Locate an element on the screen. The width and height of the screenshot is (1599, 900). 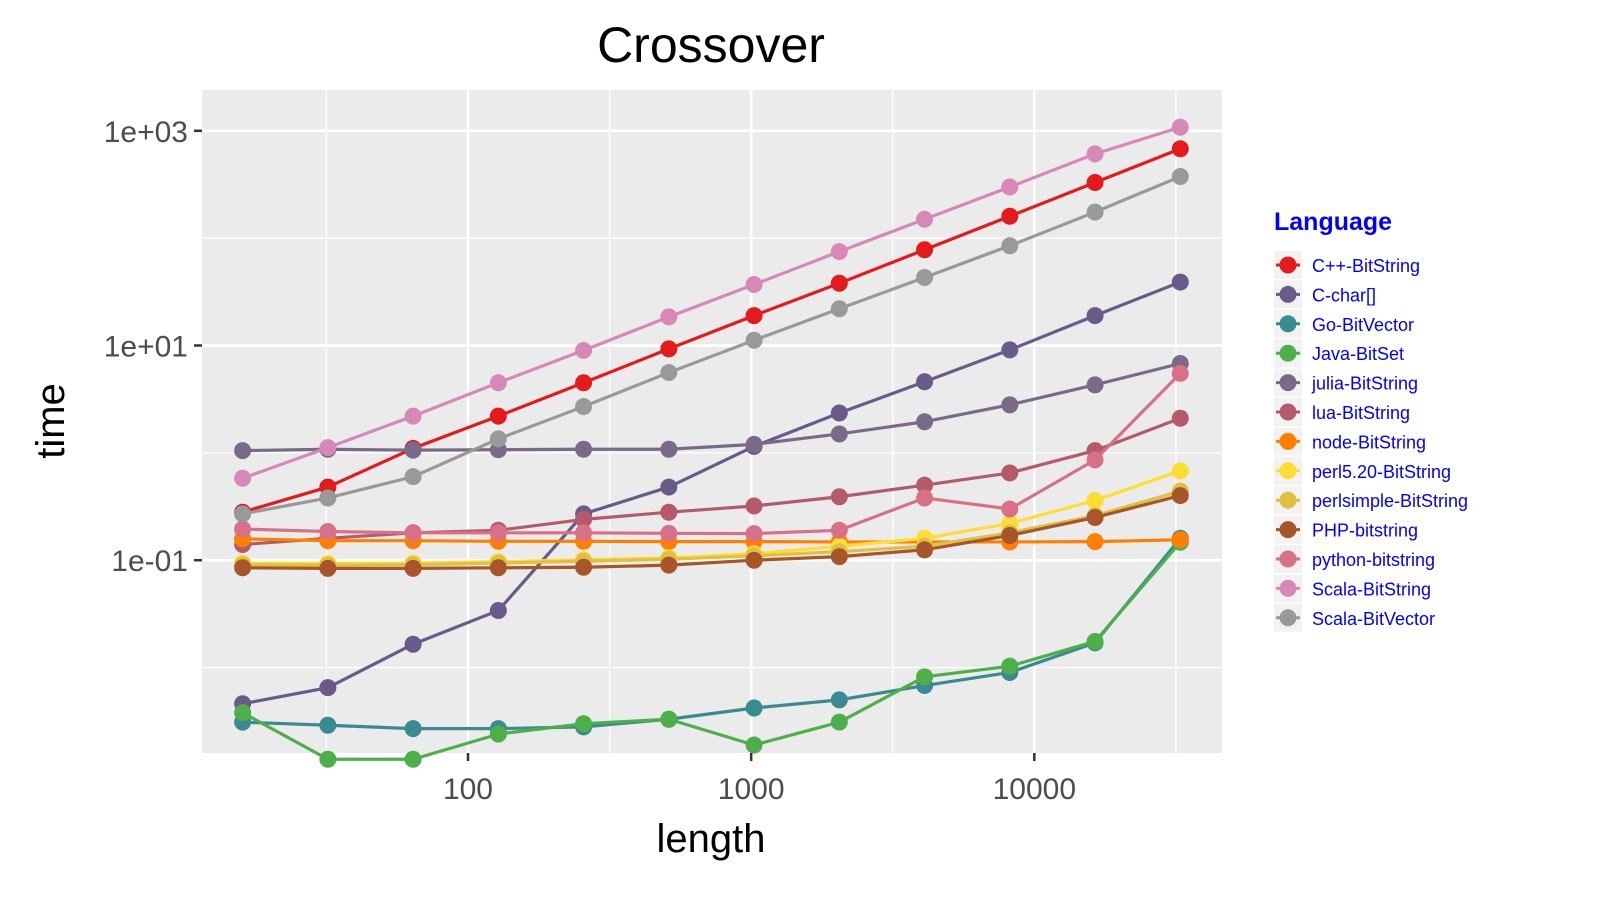
legend-item-go-bitvector: Go-BitVector is located at coordinates (1344, 323).